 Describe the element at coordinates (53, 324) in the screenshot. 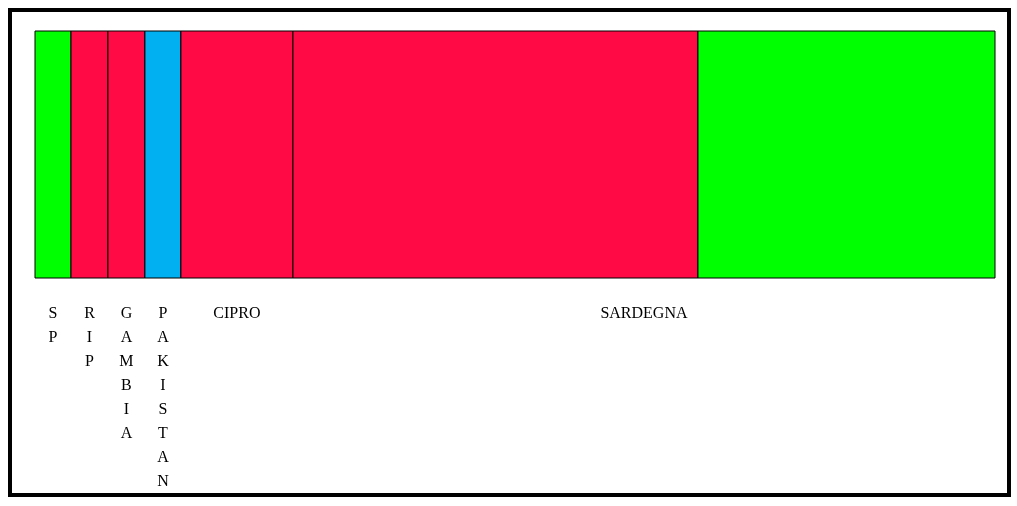

I see `series-label: SP` at that location.